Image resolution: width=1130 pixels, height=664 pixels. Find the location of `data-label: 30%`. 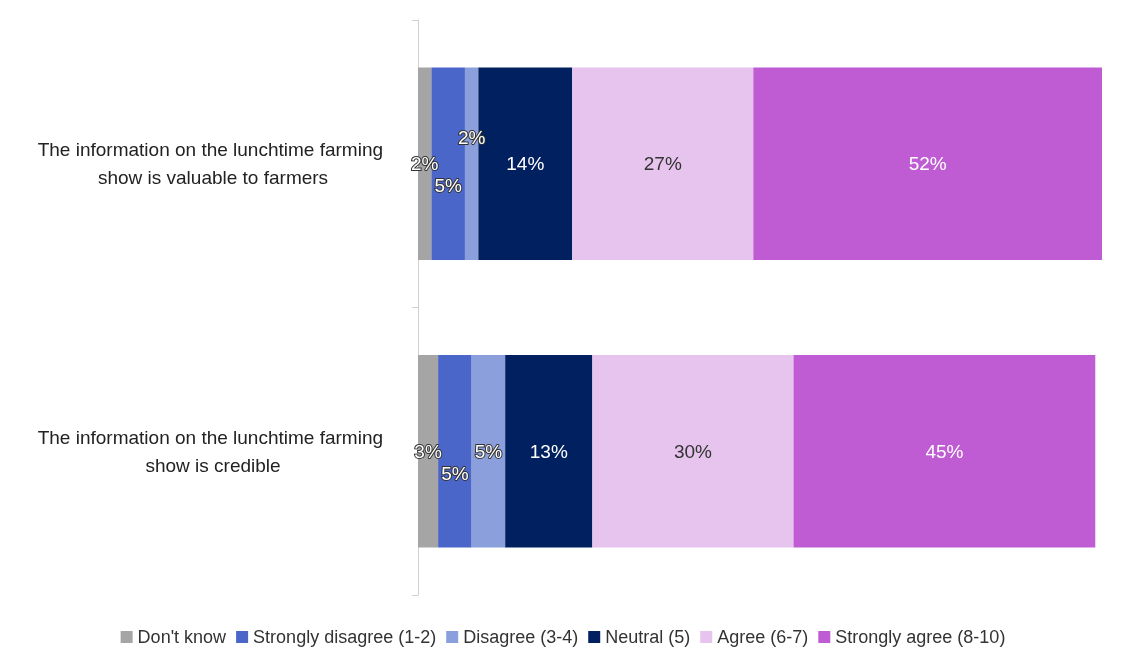

data-label: 30% is located at coordinates (693, 451).